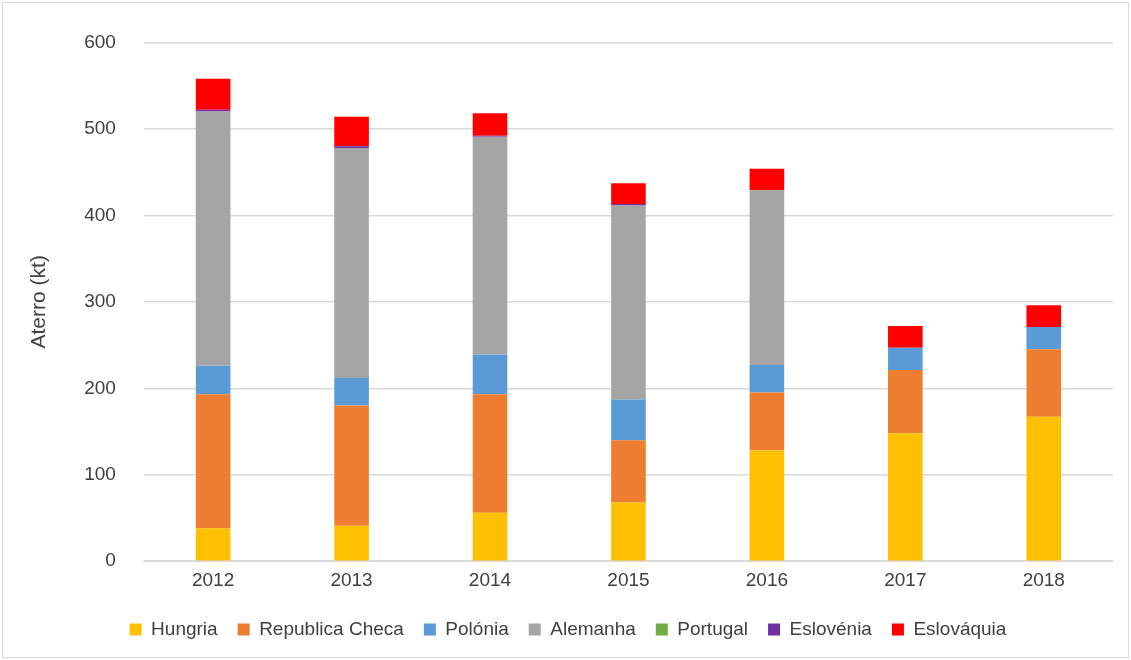 The width and height of the screenshot is (1131, 660). What do you see at coordinates (100, 301) in the screenshot?
I see `y-tick-label: 300` at bounding box center [100, 301].